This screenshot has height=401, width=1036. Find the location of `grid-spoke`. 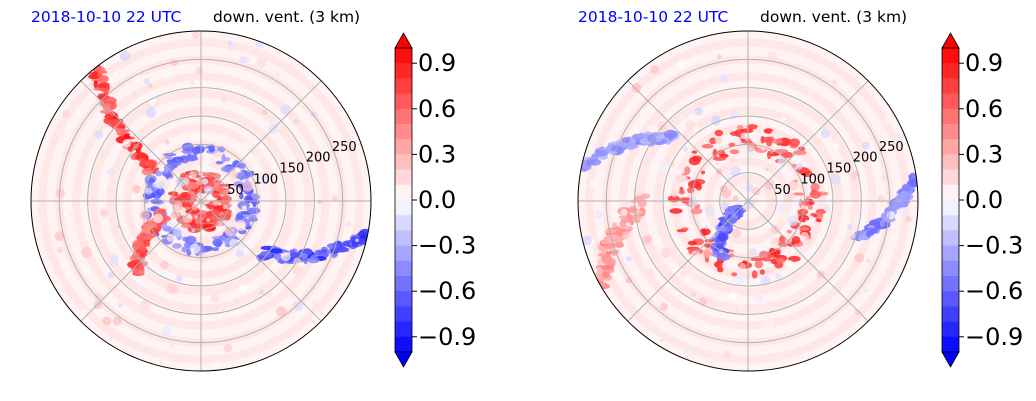

grid-spoke is located at coordinates (261, 261).